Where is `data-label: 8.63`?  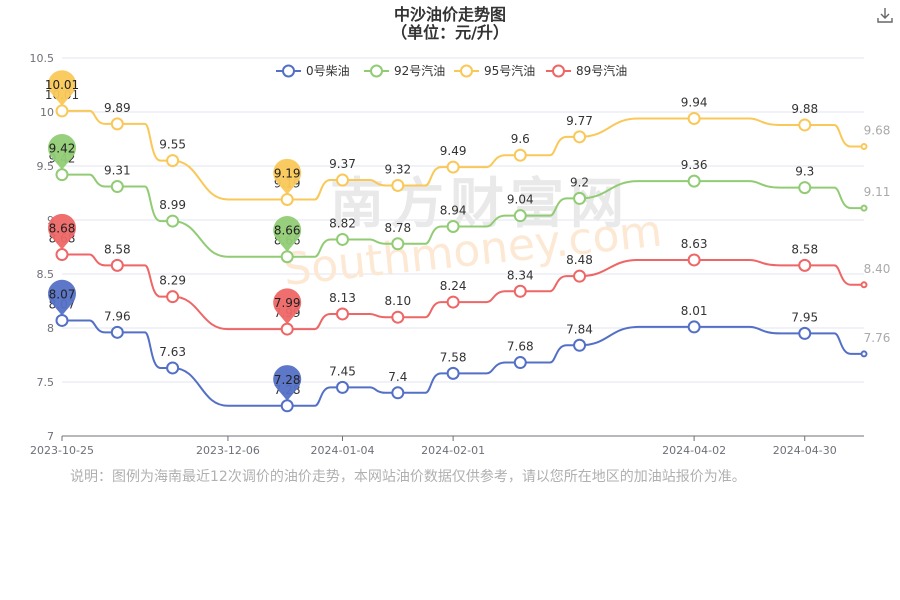
data-label: 8.63 is located at coordinates (694, 244).